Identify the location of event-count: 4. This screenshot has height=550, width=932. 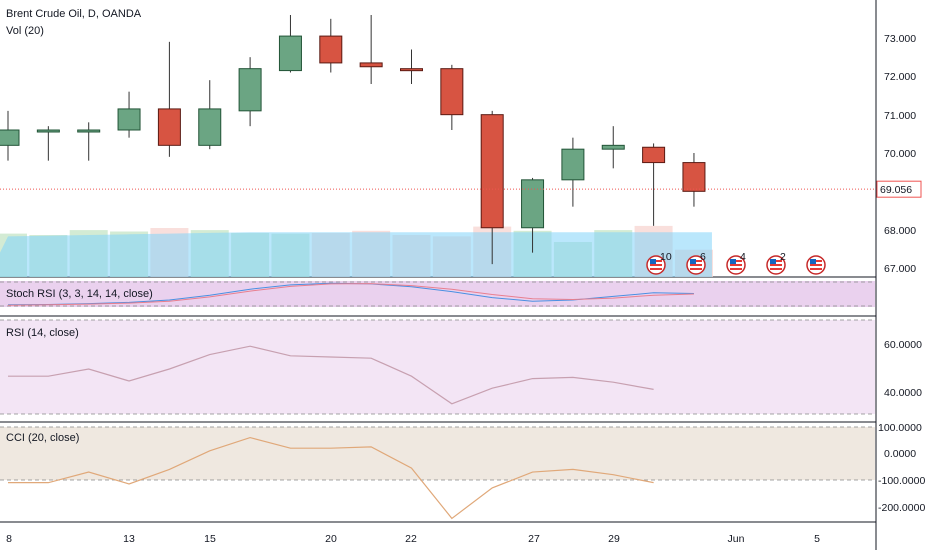
(743, 257).